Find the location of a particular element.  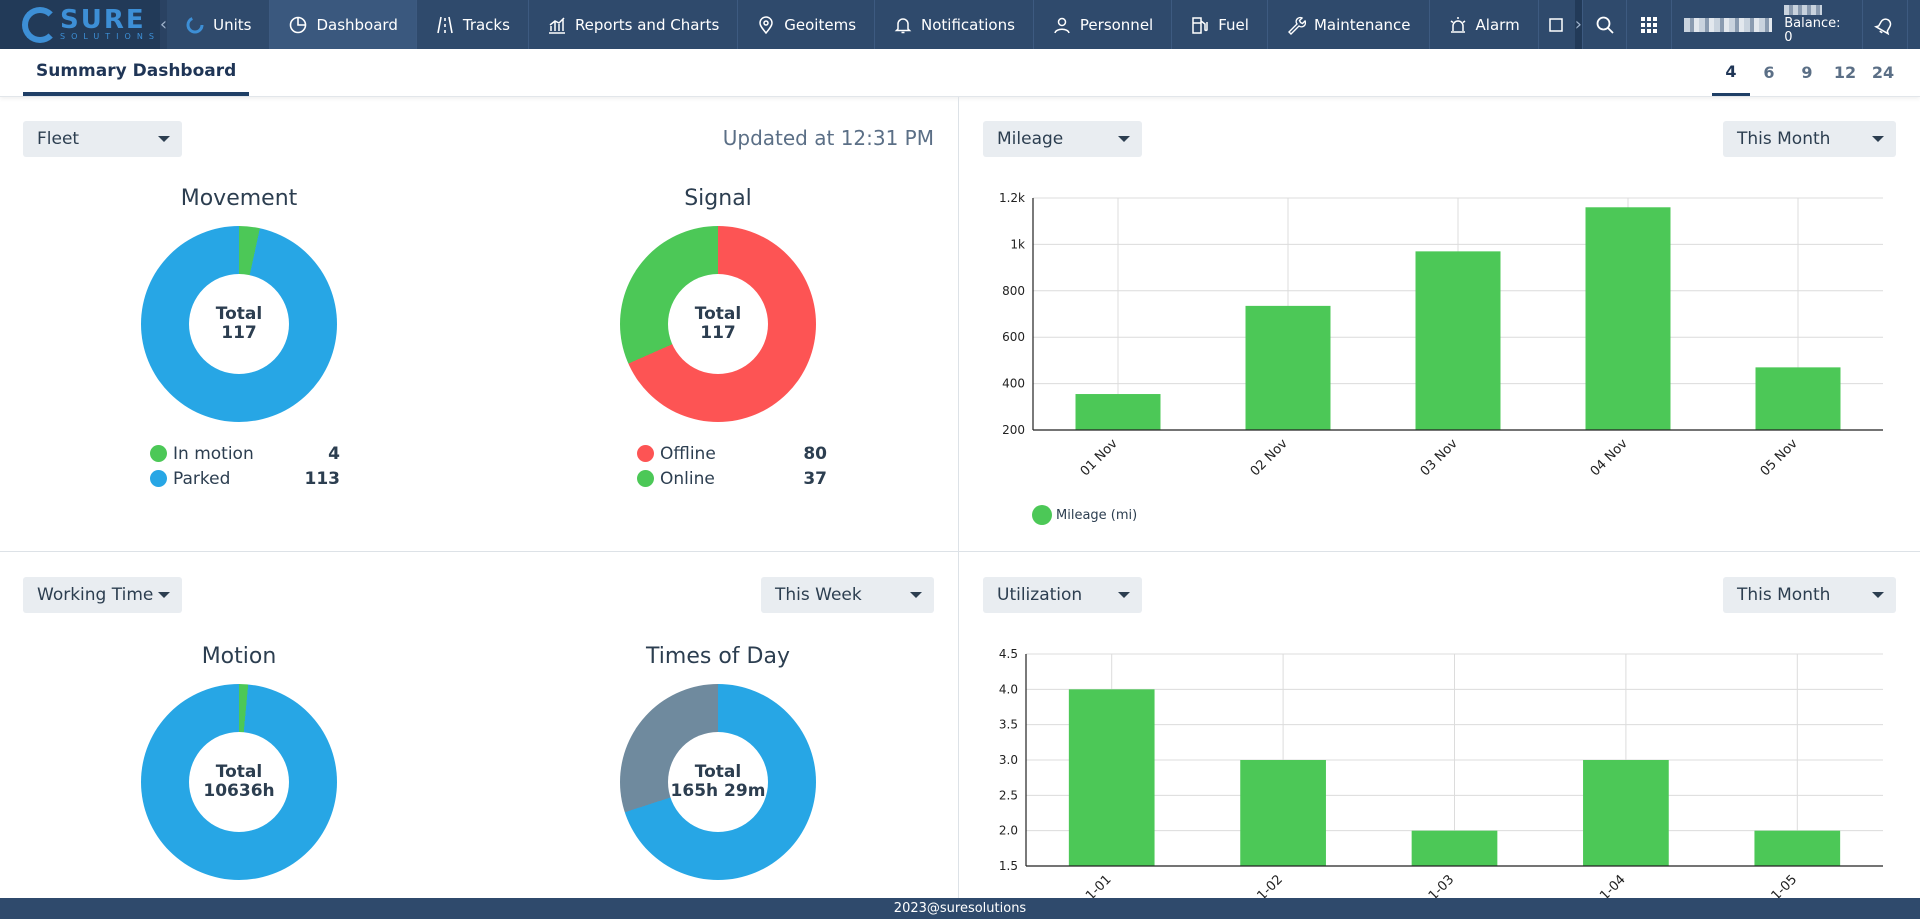

nav-scroll-right-icon: › is located at coordinates (1578, 24).